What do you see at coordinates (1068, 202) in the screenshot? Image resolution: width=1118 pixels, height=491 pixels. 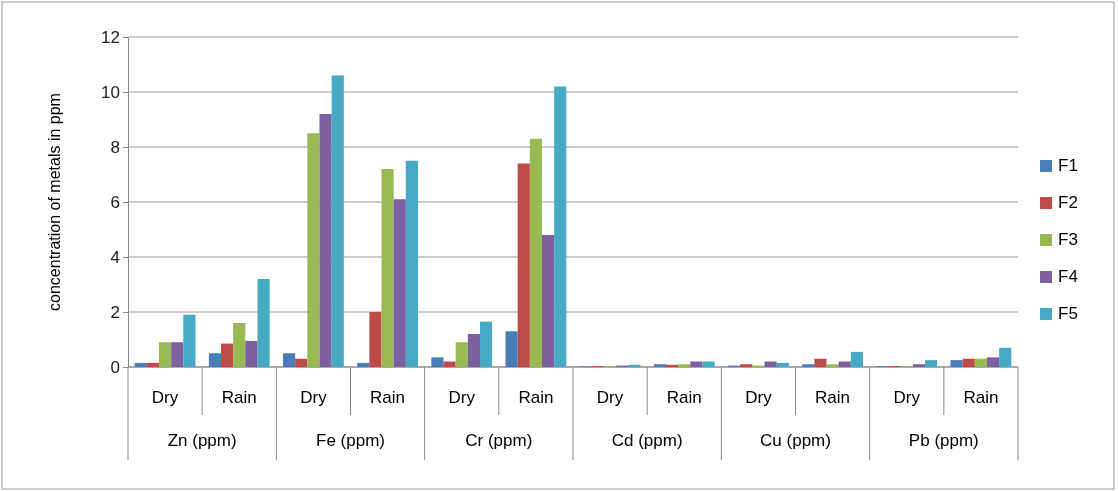 I see `legend-label: F2` at bounding box center [1068, 202].